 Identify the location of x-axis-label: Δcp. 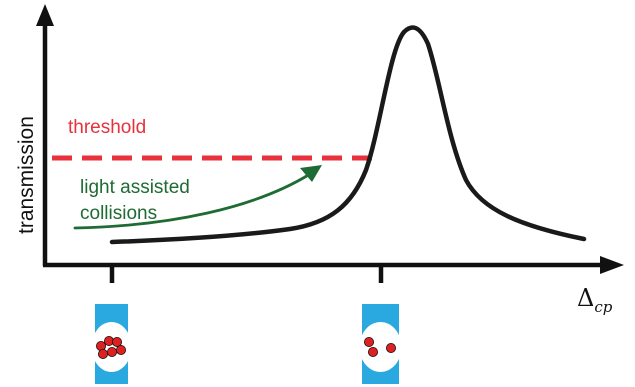
(595, 300).